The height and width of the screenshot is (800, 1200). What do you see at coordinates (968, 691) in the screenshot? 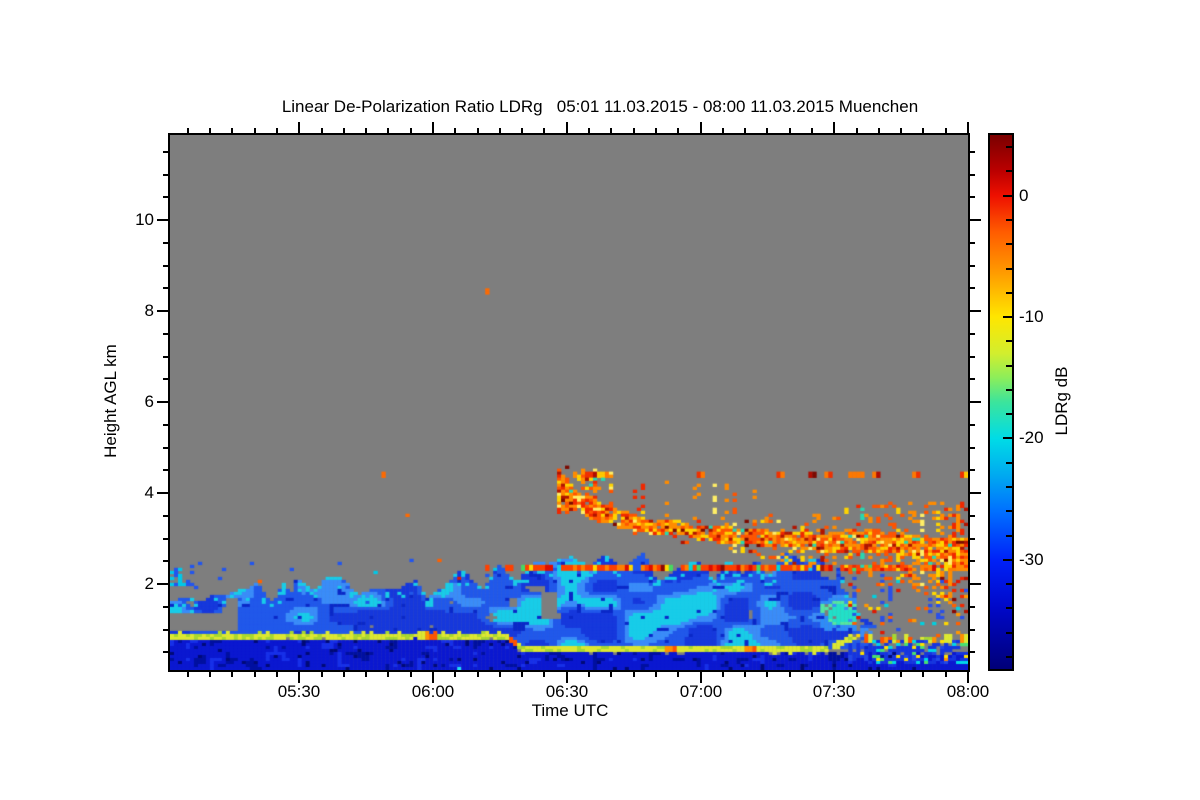
I see `x-tick-label: 08:00` at bounding box center [968, 691].